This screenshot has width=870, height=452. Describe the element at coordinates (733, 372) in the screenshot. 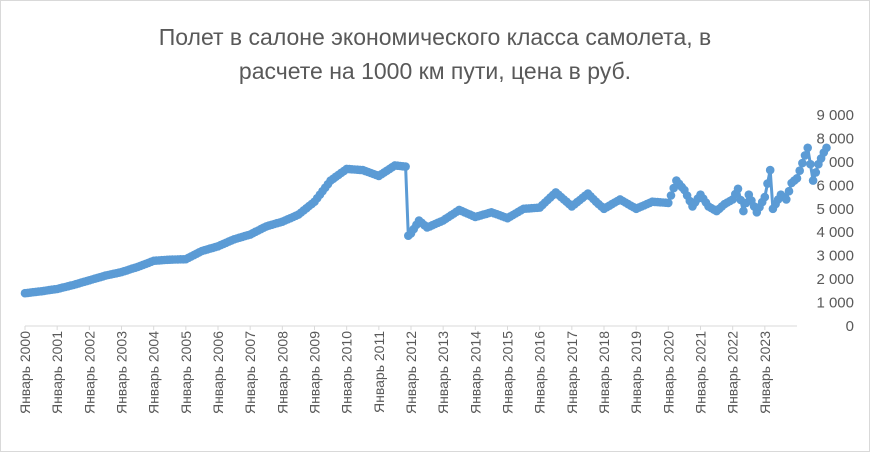

I see `x-tick-label: Январь 2022` at that location.